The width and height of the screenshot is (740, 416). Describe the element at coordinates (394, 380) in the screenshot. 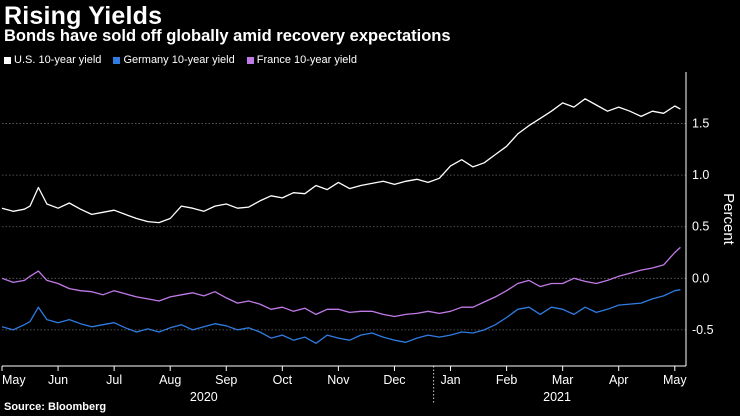

I see `x-tick-label: Dec` at that location.